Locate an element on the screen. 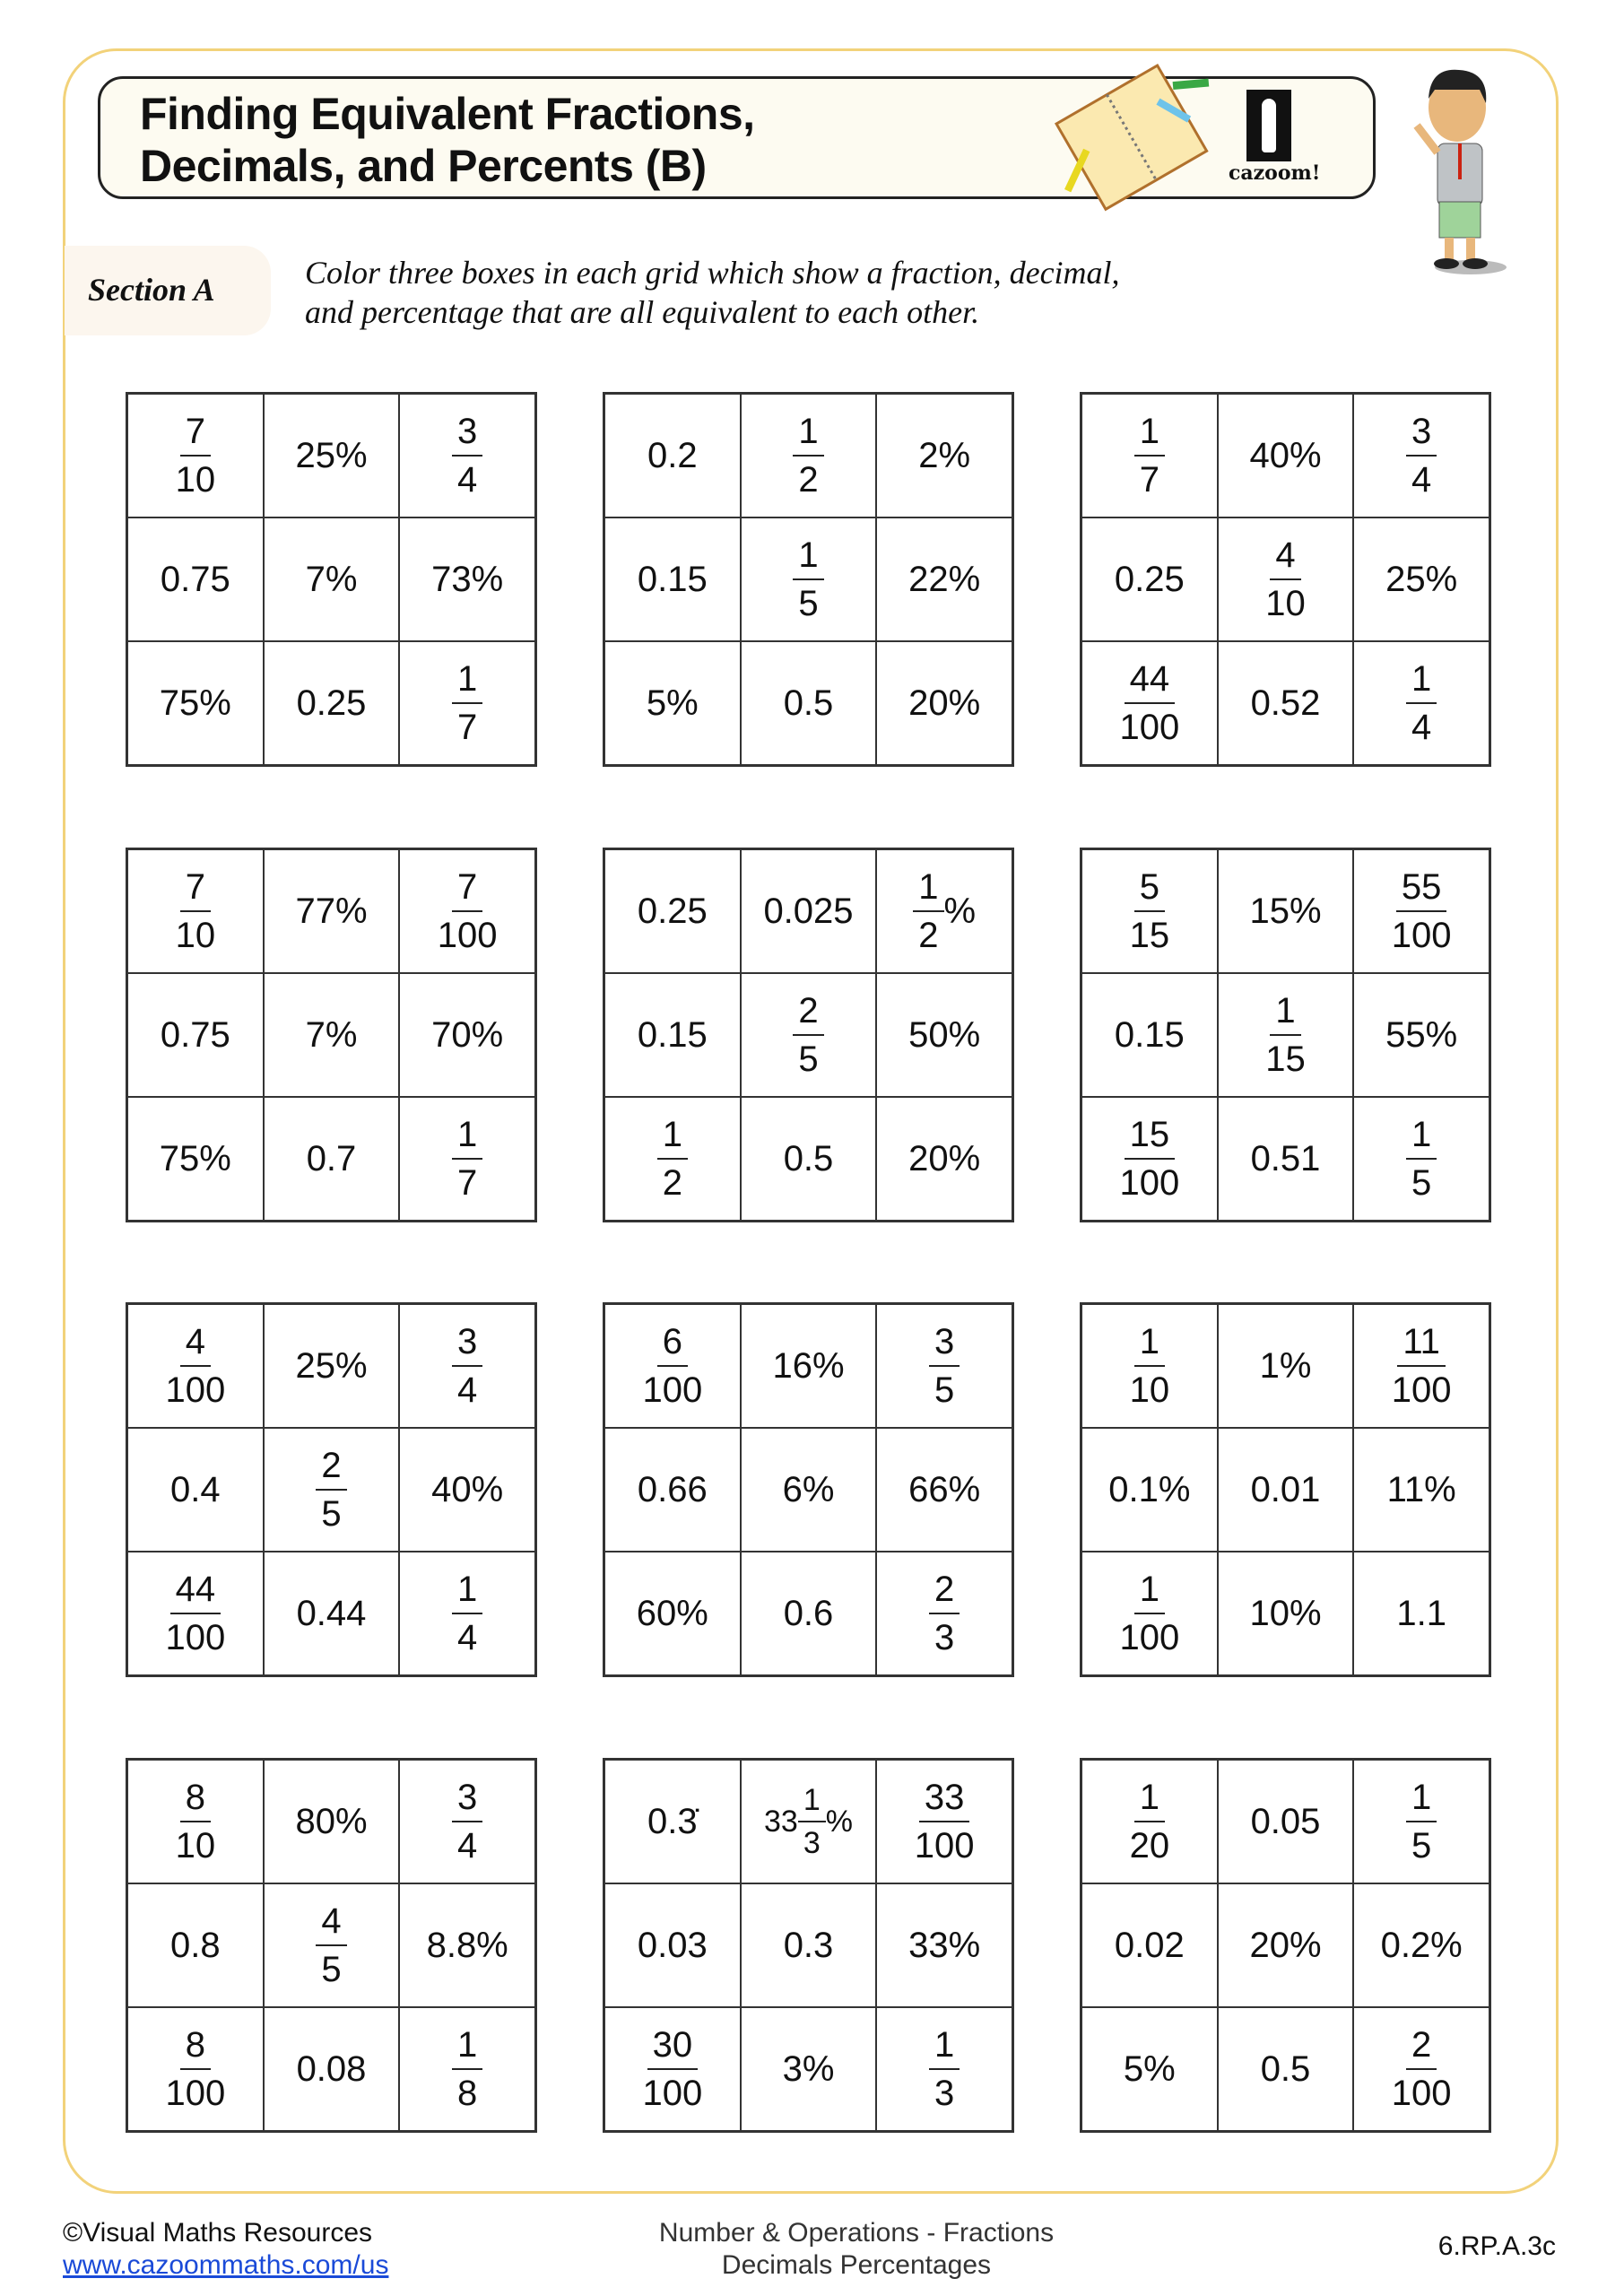 The height and width of the screenshot is (2296, 1624). grid-cell: 0.8 is located at coordinates (195, 1945).